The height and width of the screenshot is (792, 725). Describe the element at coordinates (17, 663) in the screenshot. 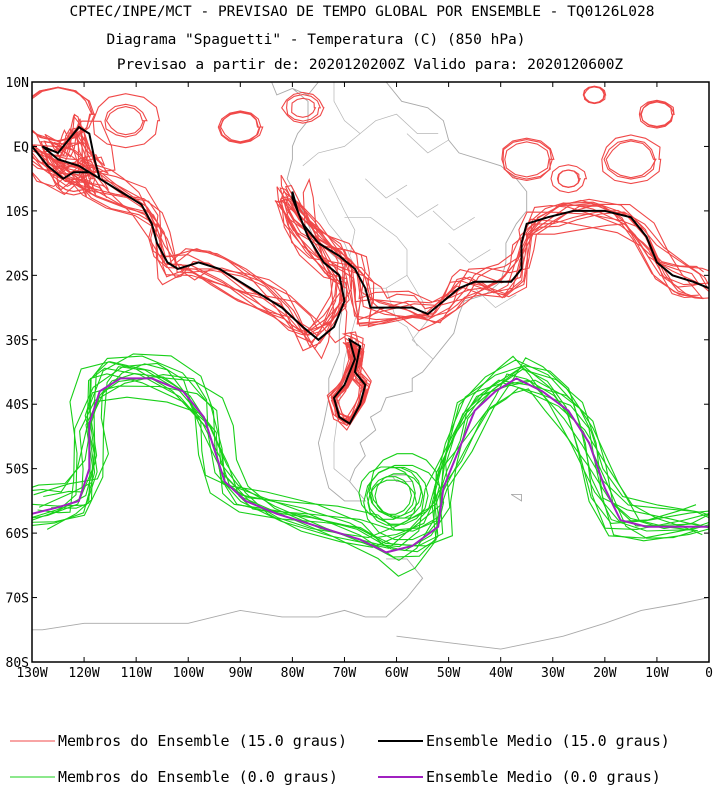

I see `y-tick-label: 80S` at that location.